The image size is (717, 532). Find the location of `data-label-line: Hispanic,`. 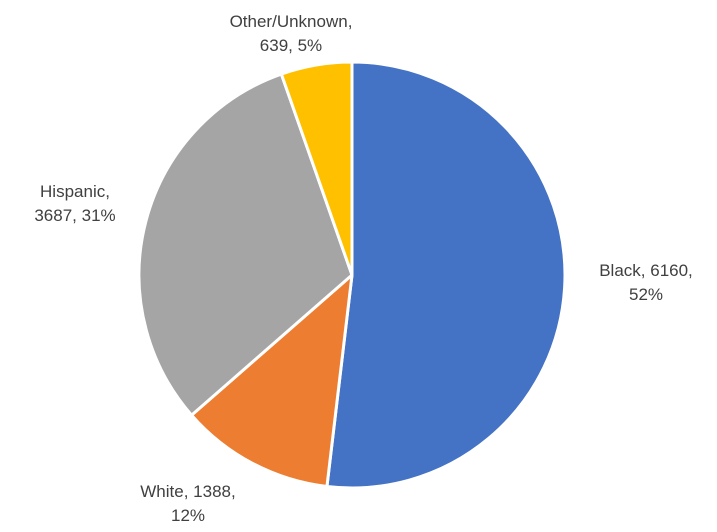

data-label-line: Hispanic, is located at coordinates (75, 191).